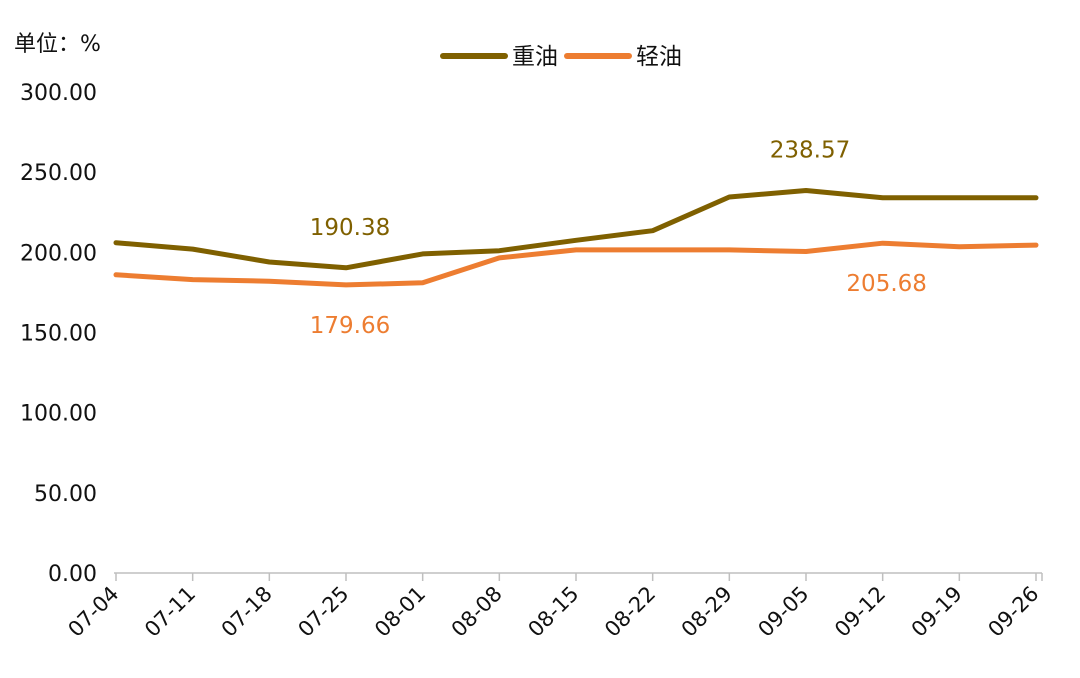 This screenshot has height=678, width=1080. Describe the element at coordinates (707, 612) in the screenshot. I see `x-tick-label: 08-29` at that location.